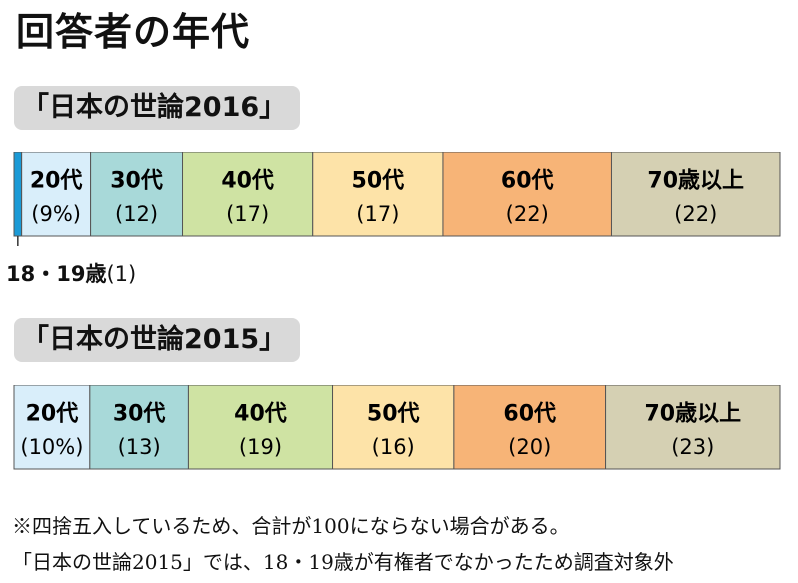  Describe the element at coordinates (529, 447) in the screenshot. I see `segment-value-1-4: (20)` at that location.